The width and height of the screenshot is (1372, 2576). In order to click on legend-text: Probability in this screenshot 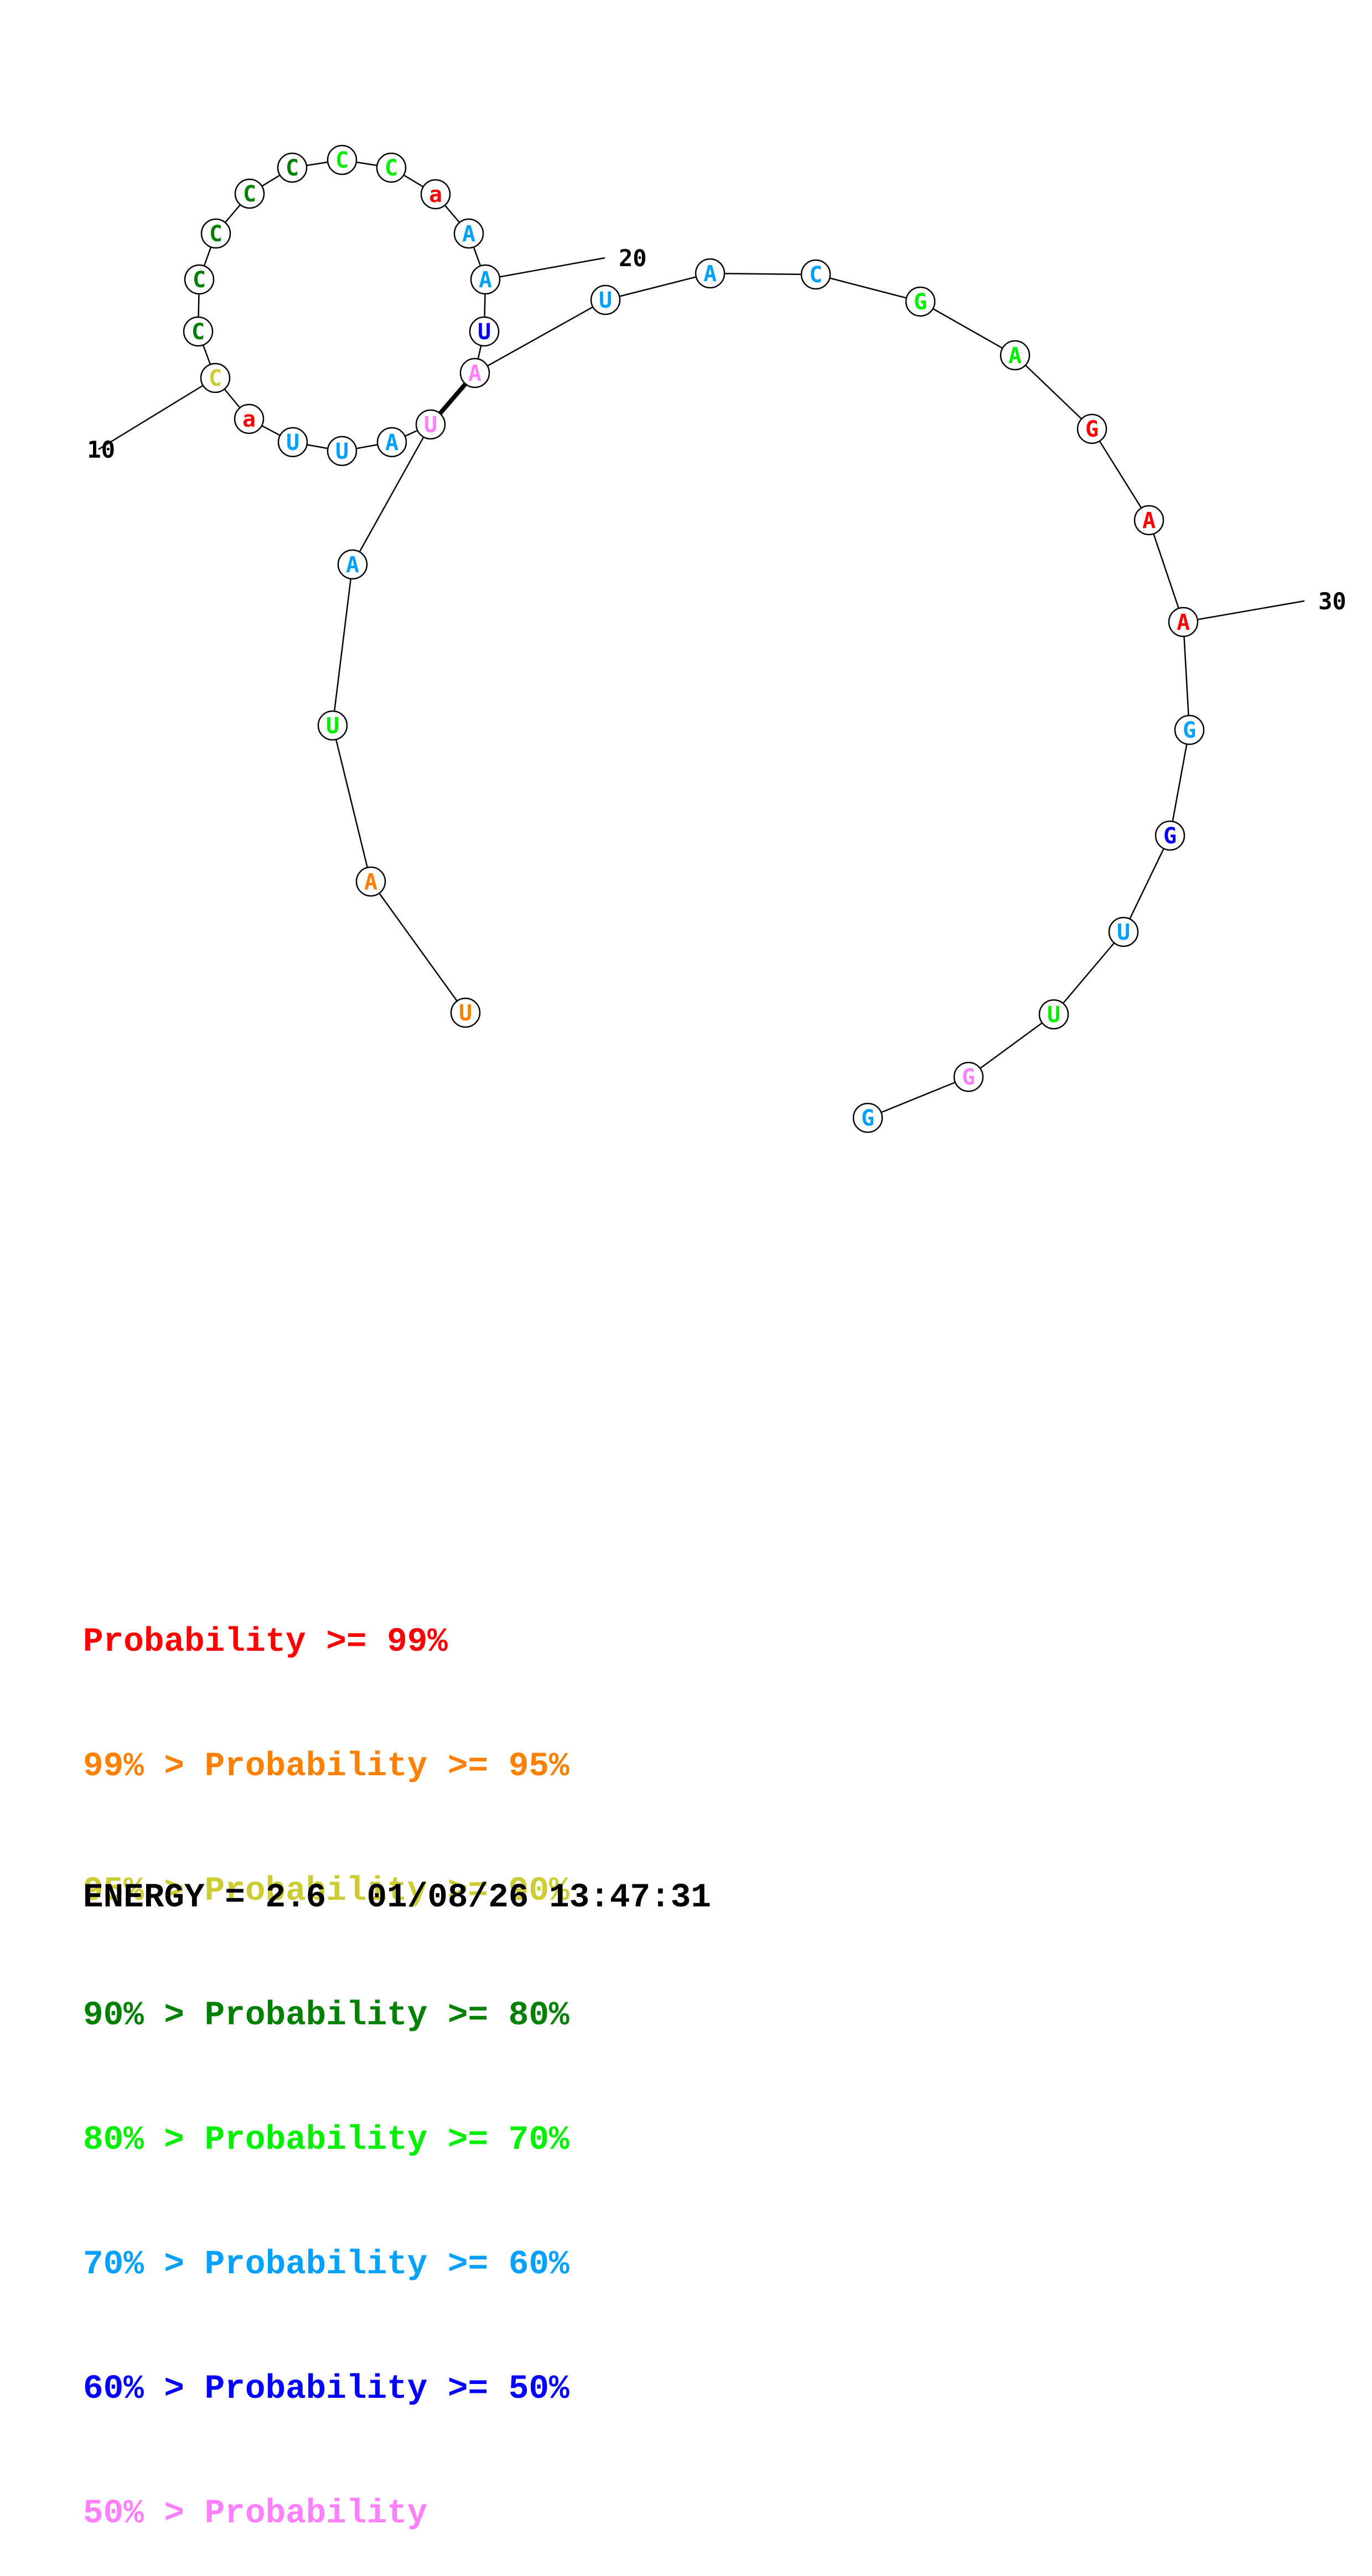, I will do `click(316, 2514)`.